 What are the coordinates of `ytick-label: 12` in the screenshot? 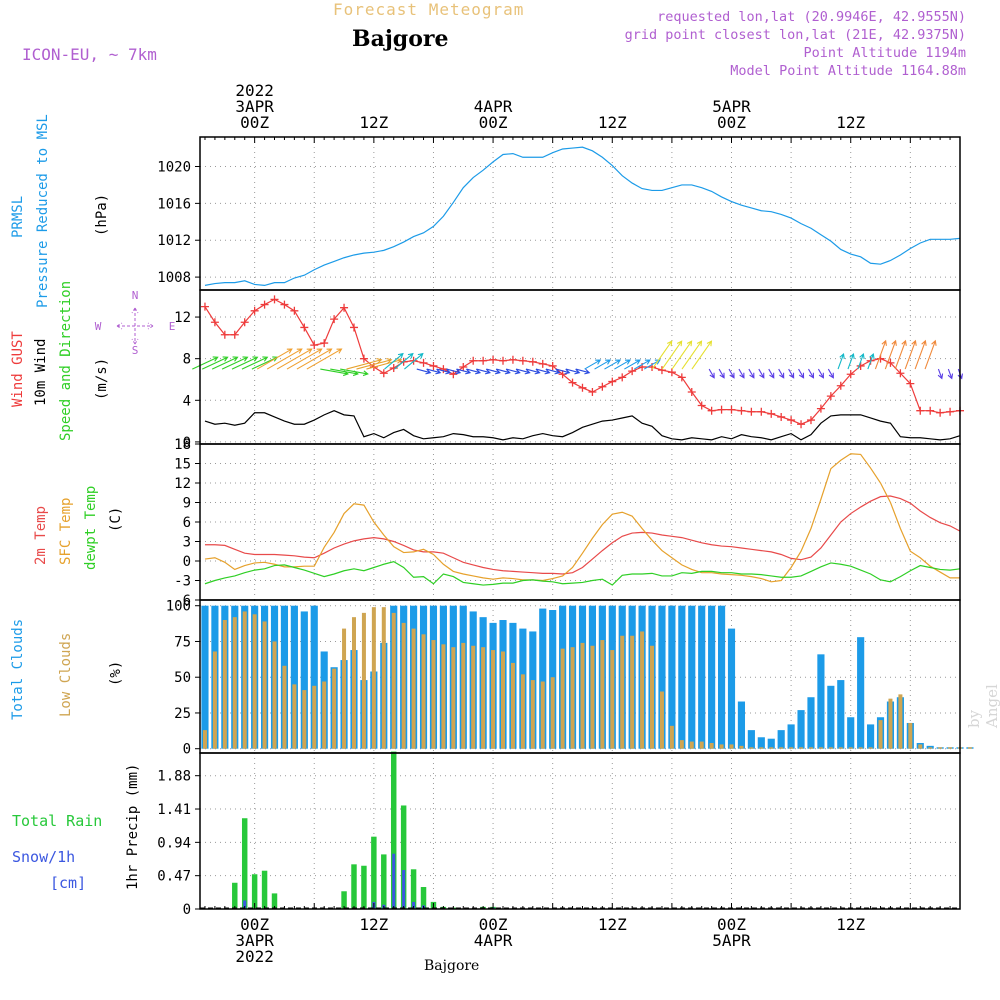 It's located at (182, 484).